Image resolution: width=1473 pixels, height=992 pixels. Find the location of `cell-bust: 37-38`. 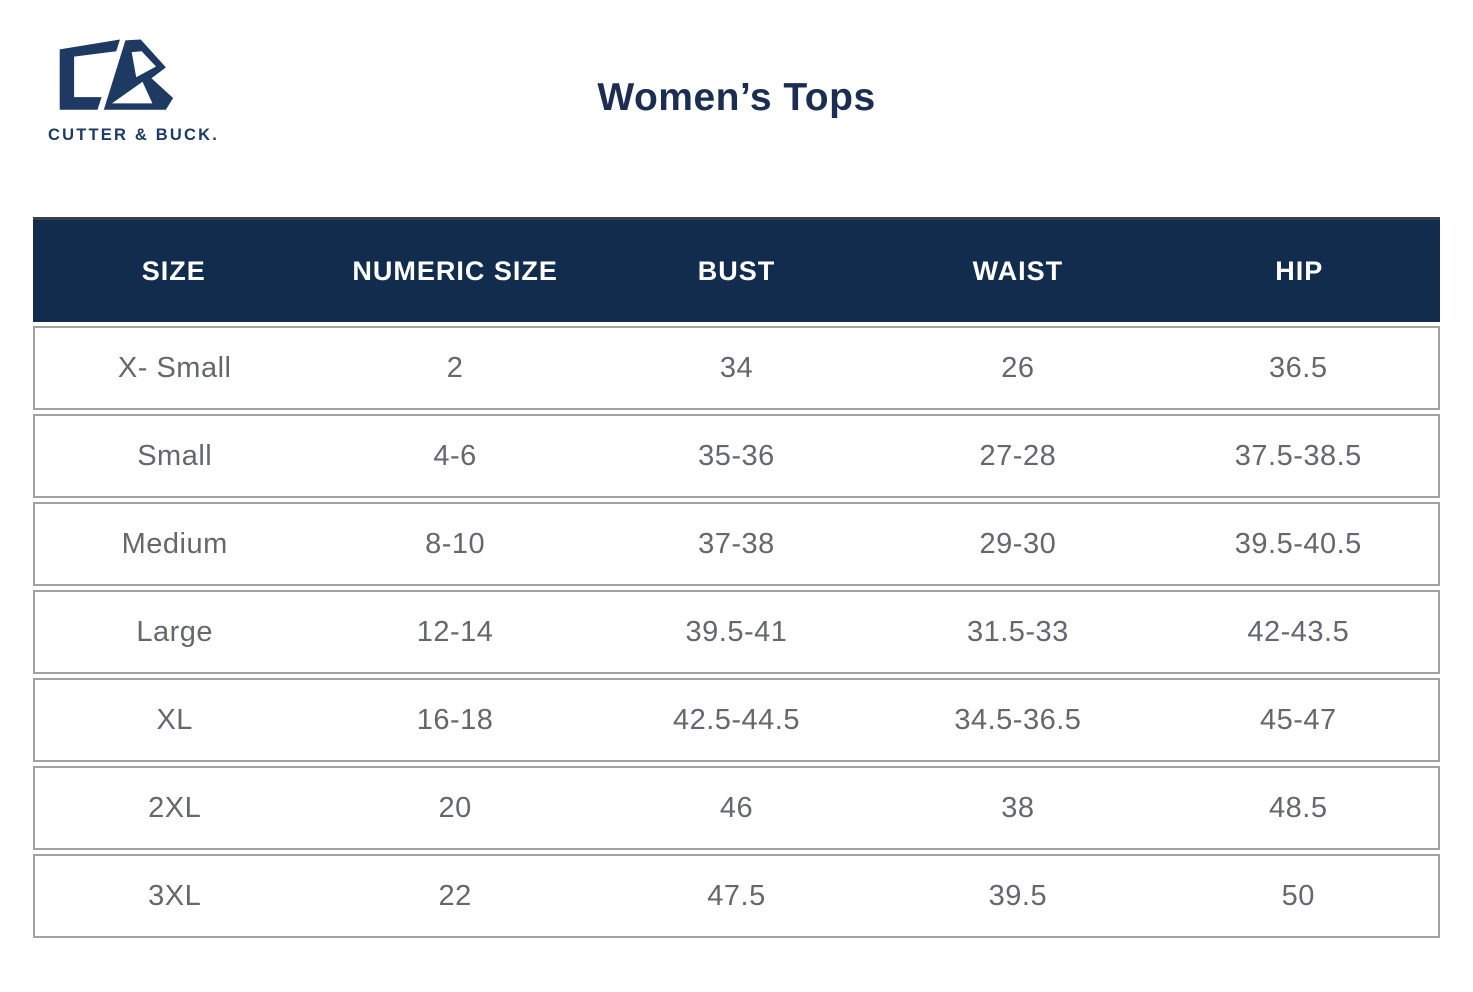

cell-bust: 37-38 is located at coordinates (736, 544).